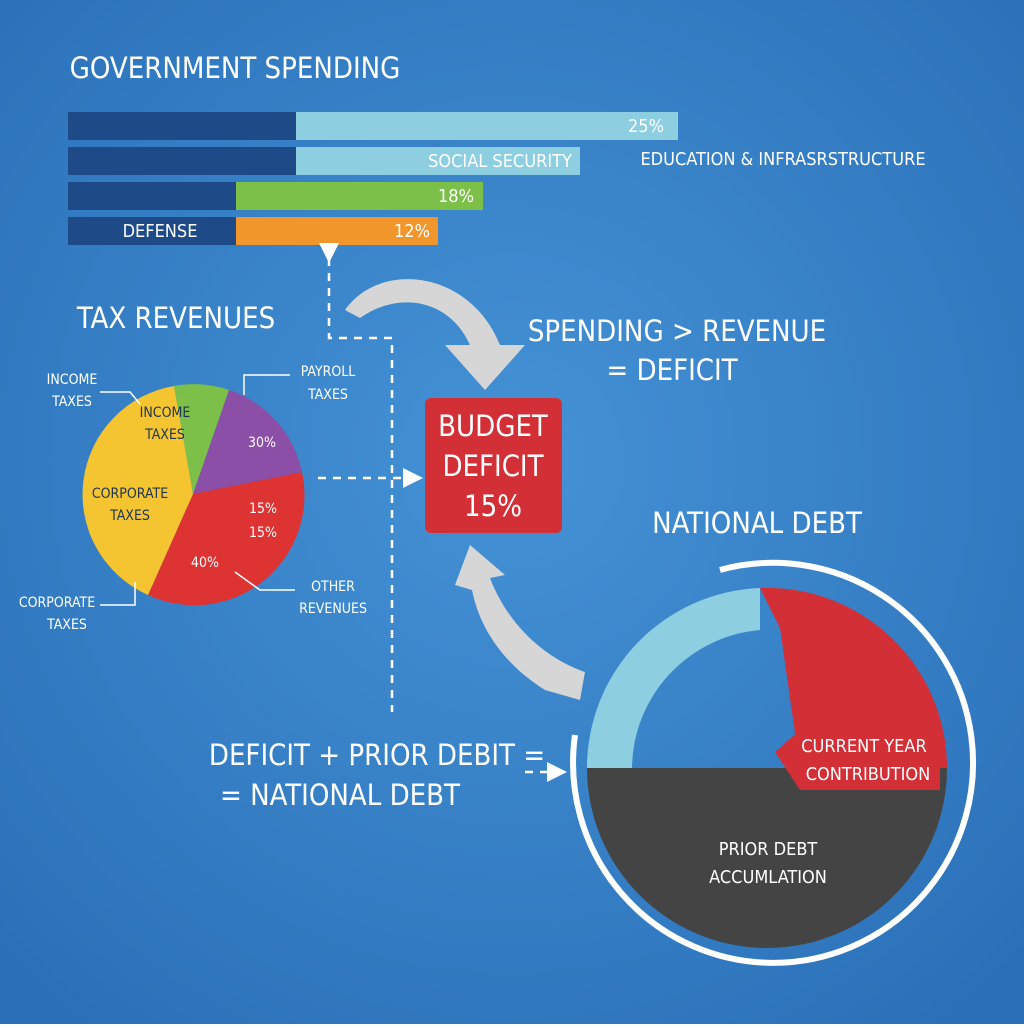  What do you see at coordinates (768, 849) in the screenshot?
I see `debt-label: PRIOR DEBT` at bounding box center [768, 849].